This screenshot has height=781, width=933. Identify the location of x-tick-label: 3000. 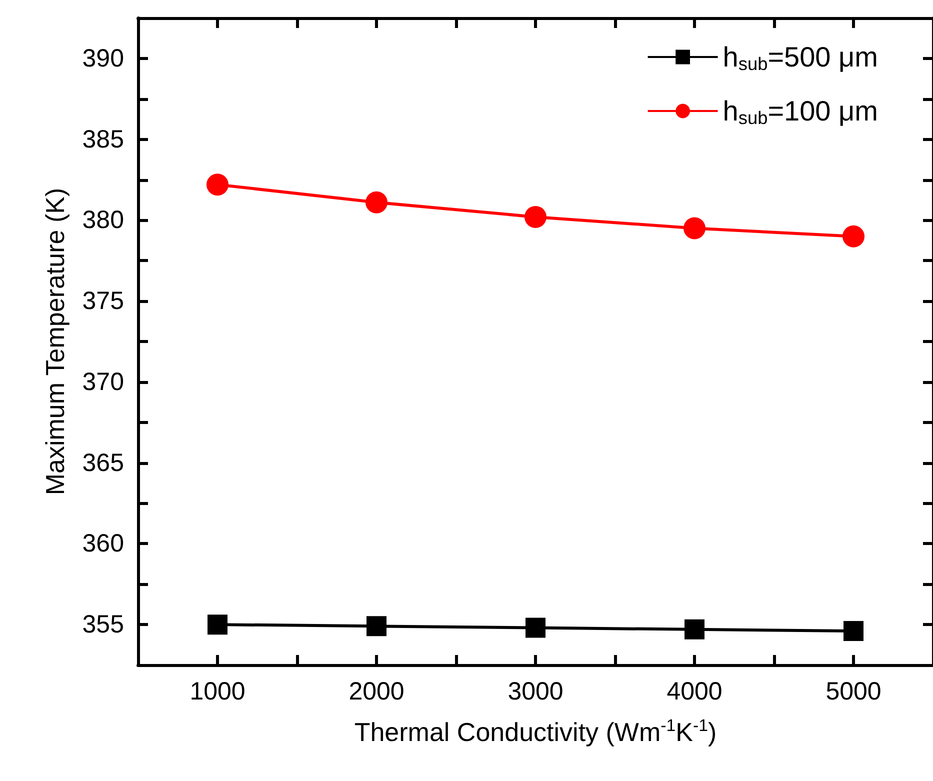
(536, 692).